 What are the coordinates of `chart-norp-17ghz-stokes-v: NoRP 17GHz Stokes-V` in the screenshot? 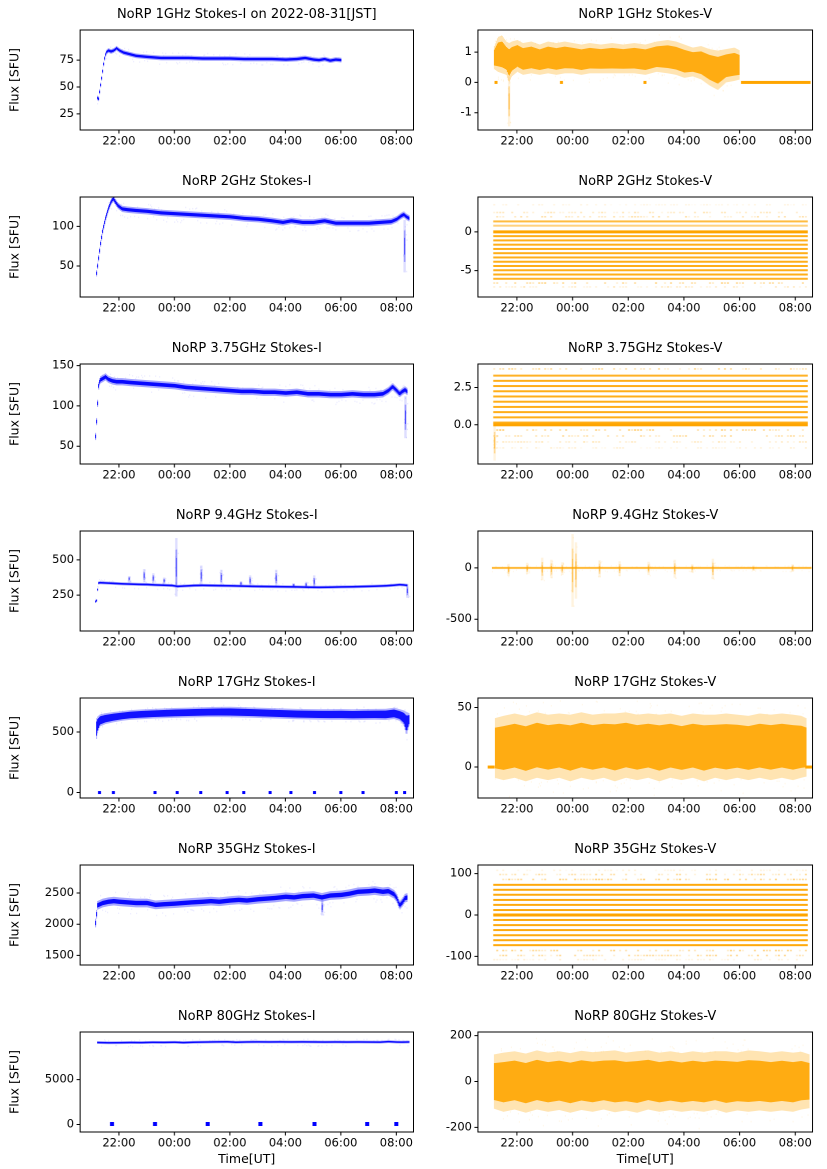 It's located at (620, 751).